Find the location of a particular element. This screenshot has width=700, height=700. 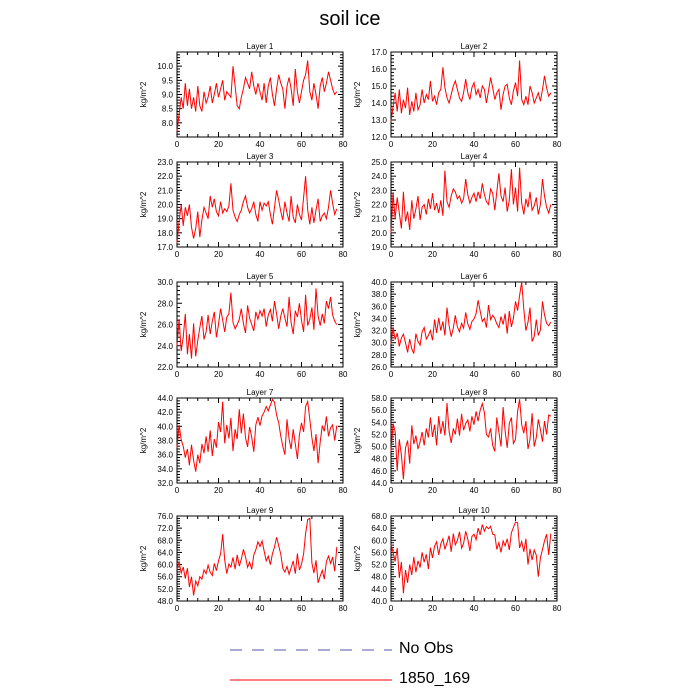

layer-6-frame is located at coordinates (474, 324).